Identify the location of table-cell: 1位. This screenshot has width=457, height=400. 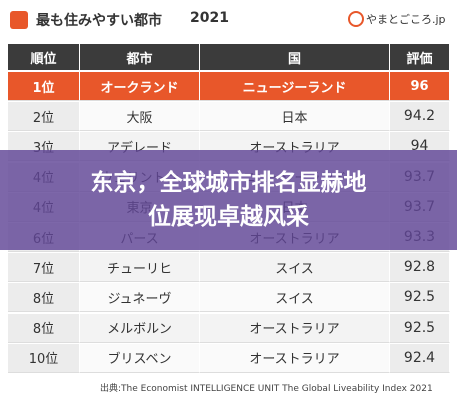
(44, 86).